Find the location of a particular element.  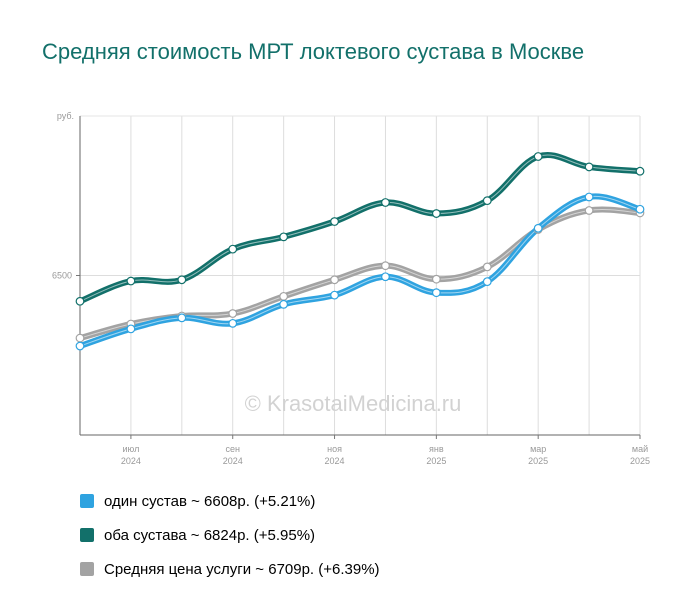

y-axis-unit: руб. is located at coordinates (65, 116).